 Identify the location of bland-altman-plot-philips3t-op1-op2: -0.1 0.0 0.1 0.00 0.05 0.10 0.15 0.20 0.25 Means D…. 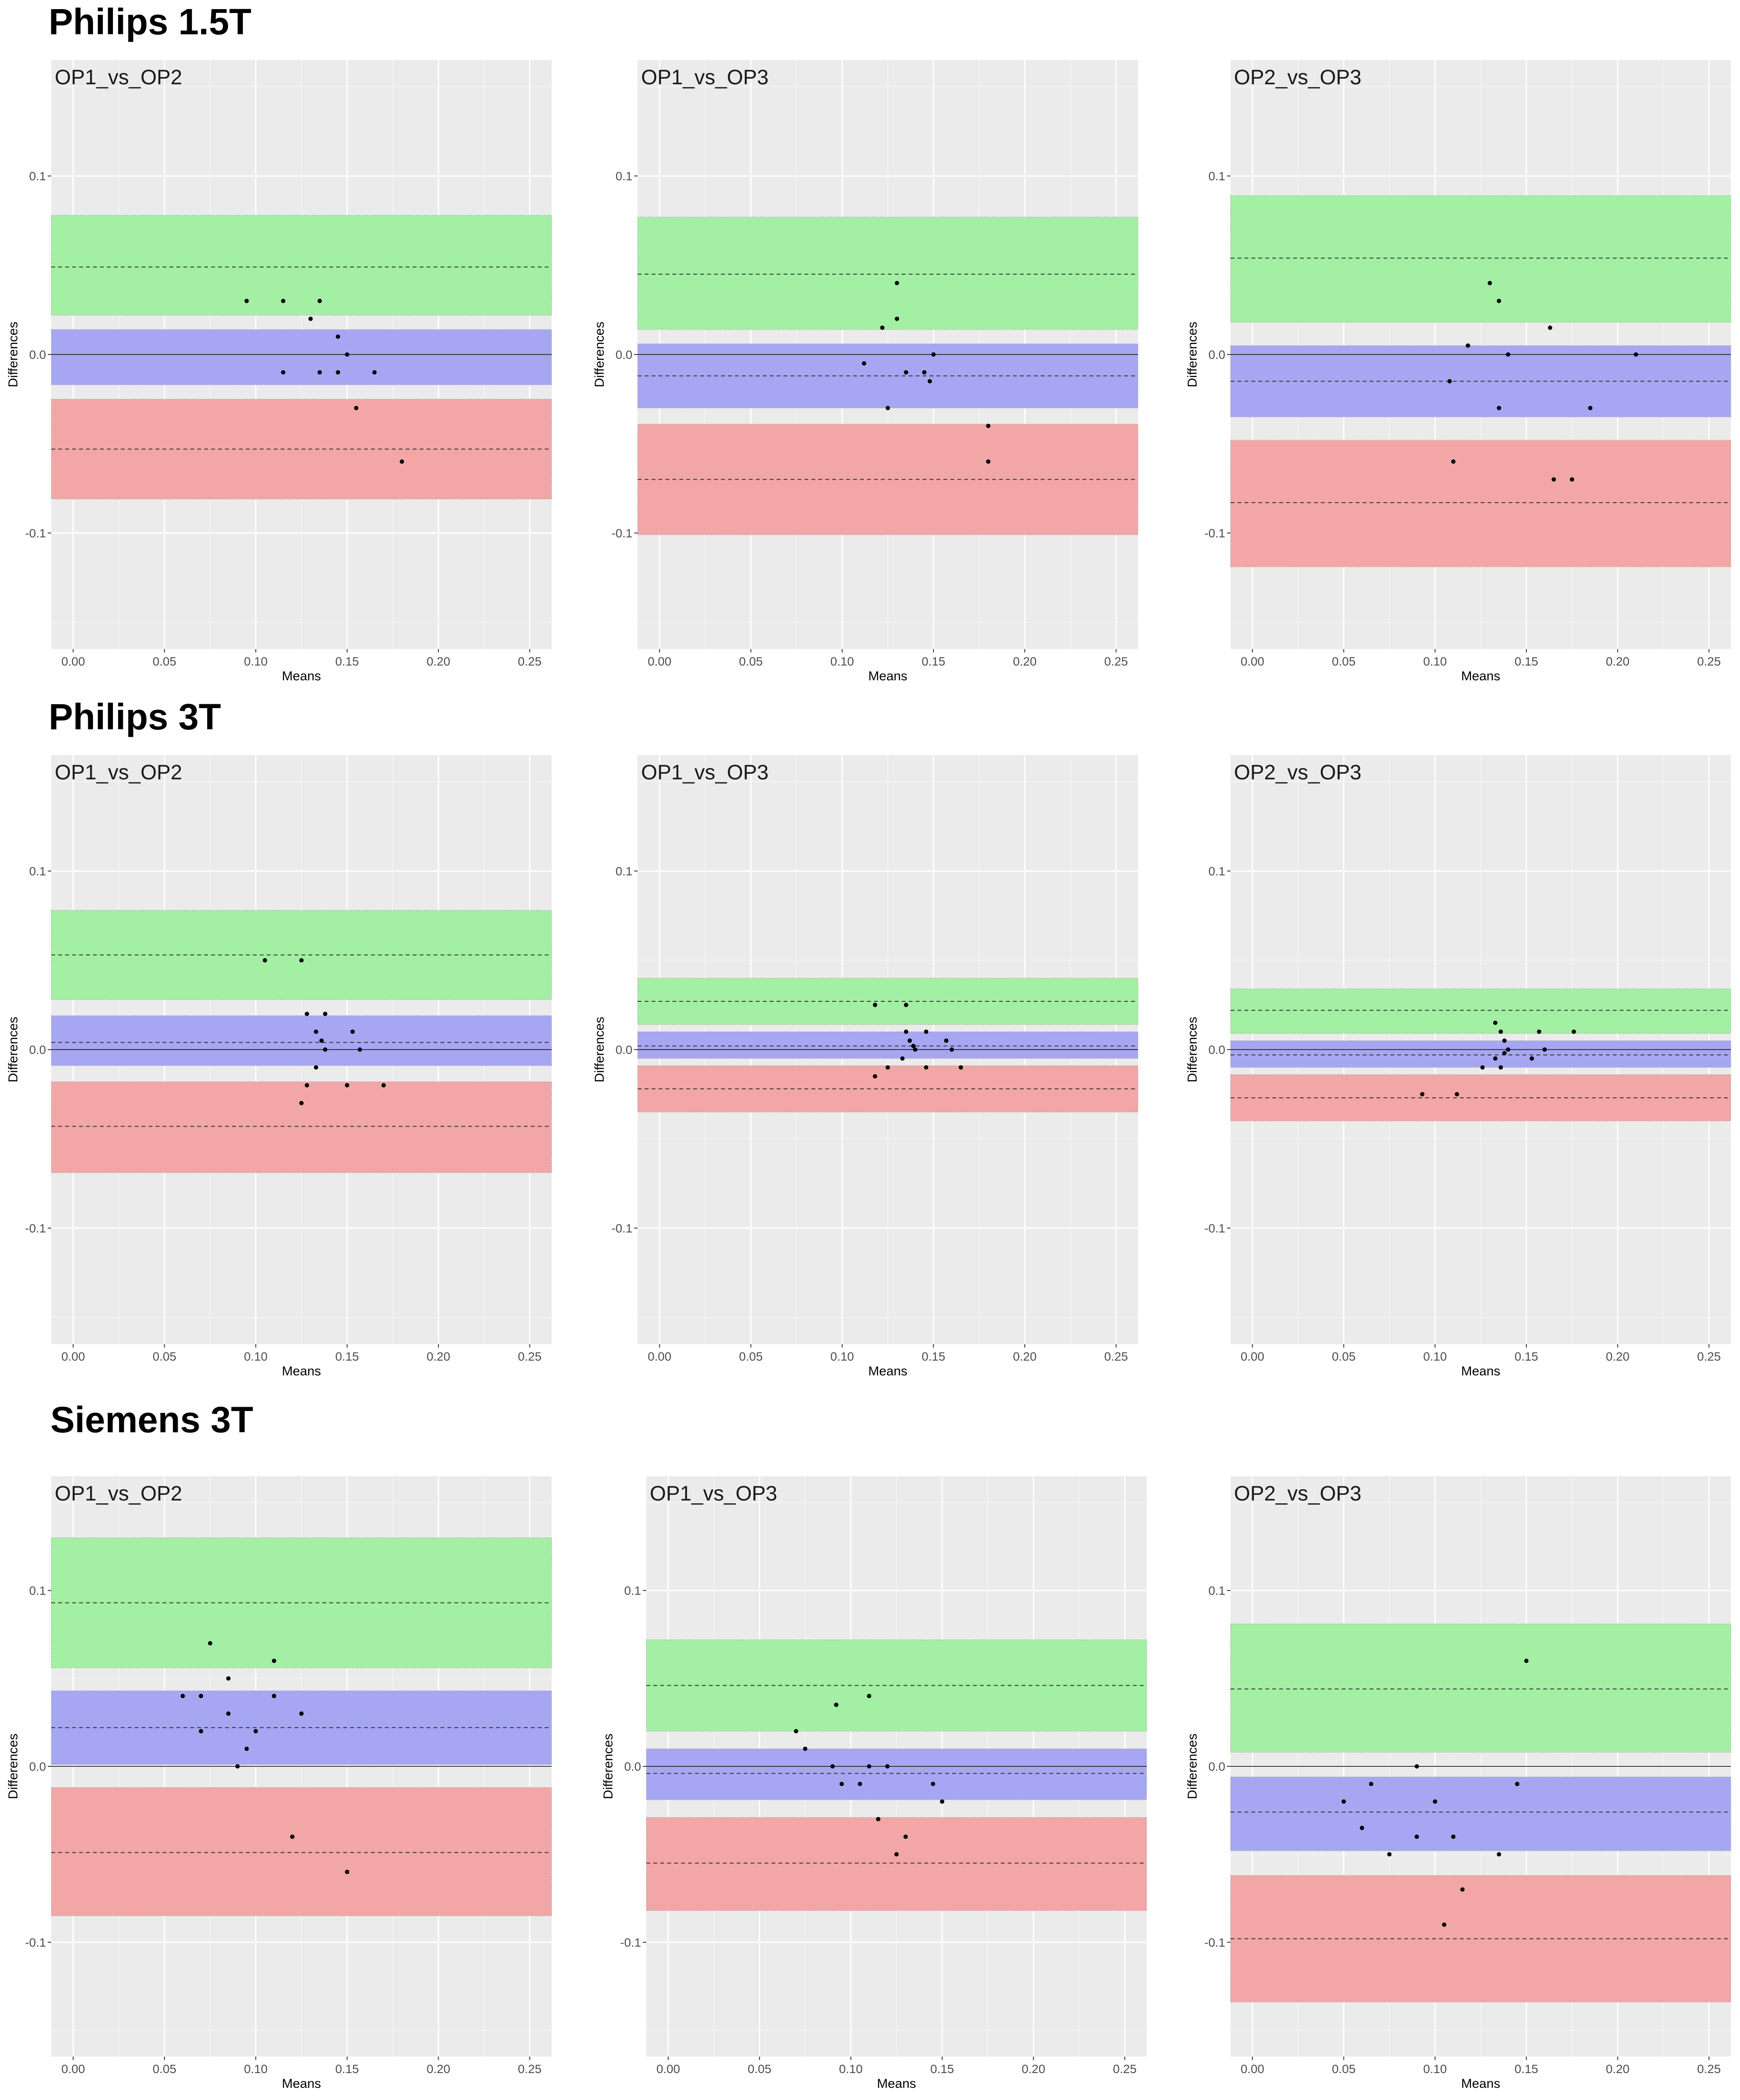
(279, 1066).